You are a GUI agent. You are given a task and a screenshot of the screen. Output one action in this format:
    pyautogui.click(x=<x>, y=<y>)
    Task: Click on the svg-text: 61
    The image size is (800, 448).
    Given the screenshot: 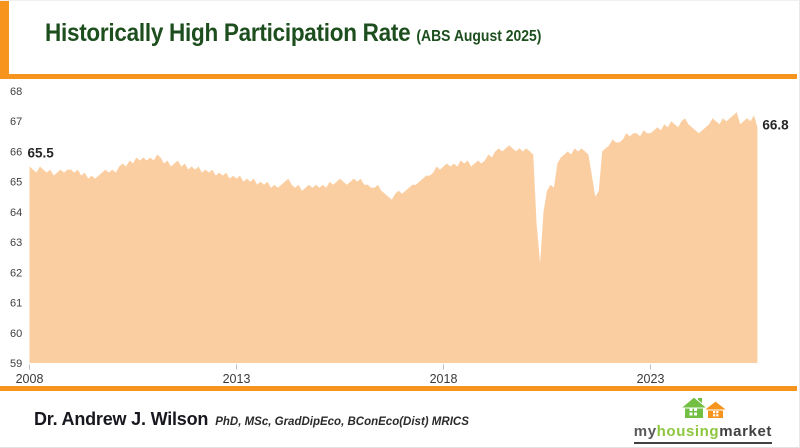 What is the action you would take?
    pyautogui.click(x=16, y=304)
    